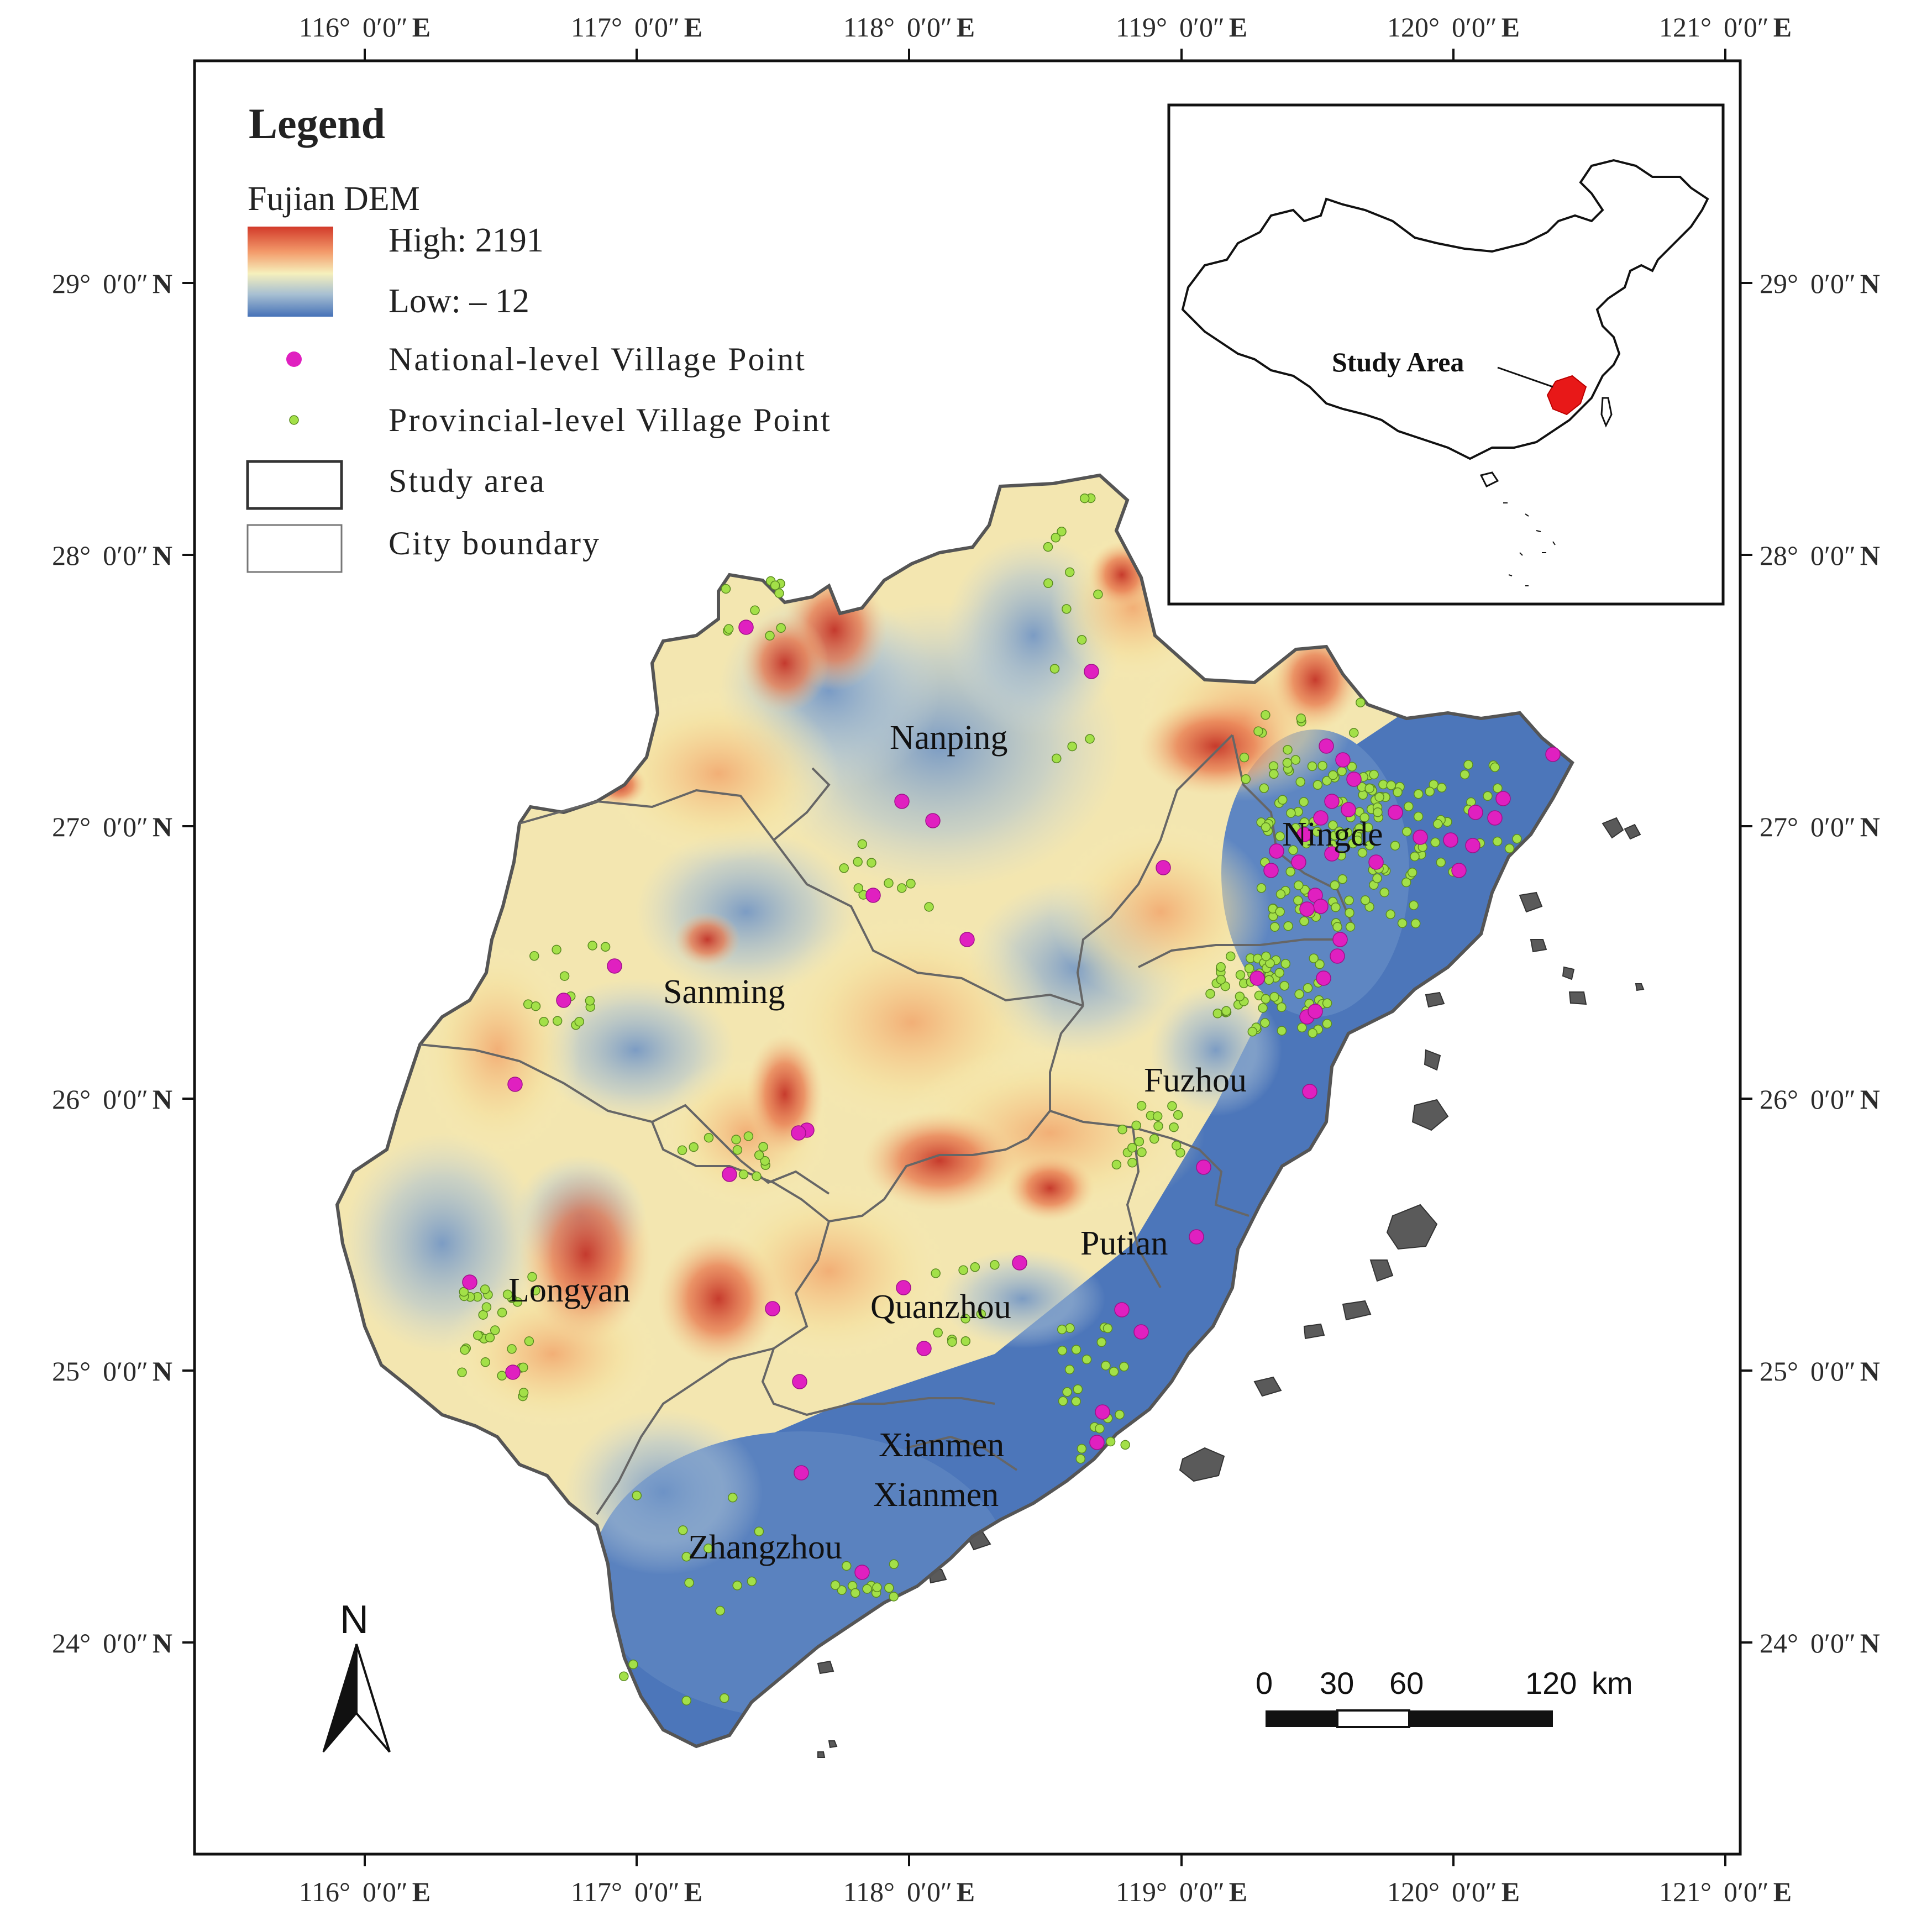 Image resolution: width=1932 pixels, height=1921 pixels. What do you see at coordinates (1202, 27) in the screenshot?
I see `lon-label-top-3-min: 0′0″` at bounding box center [1202, 27].